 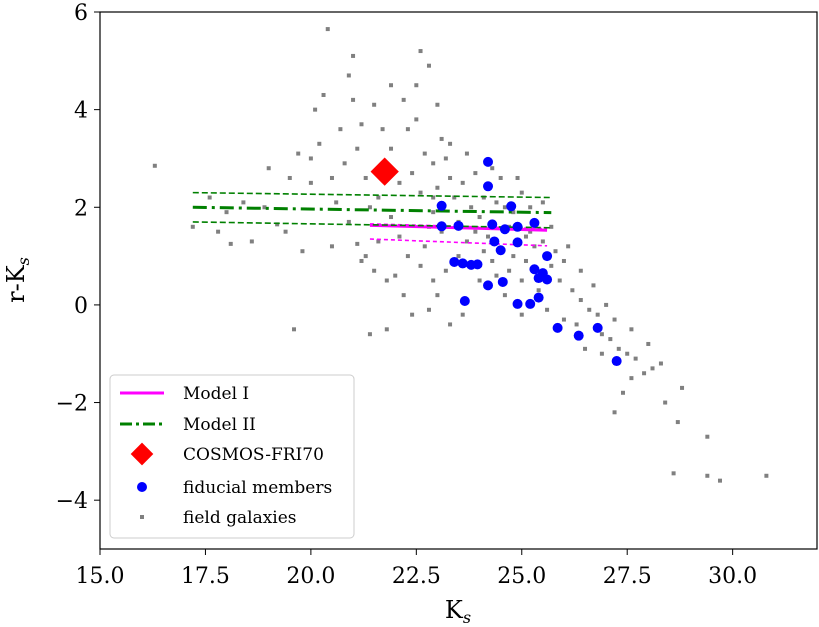 I want to click on y-tick-label: 6, so click(x=81, y=13).